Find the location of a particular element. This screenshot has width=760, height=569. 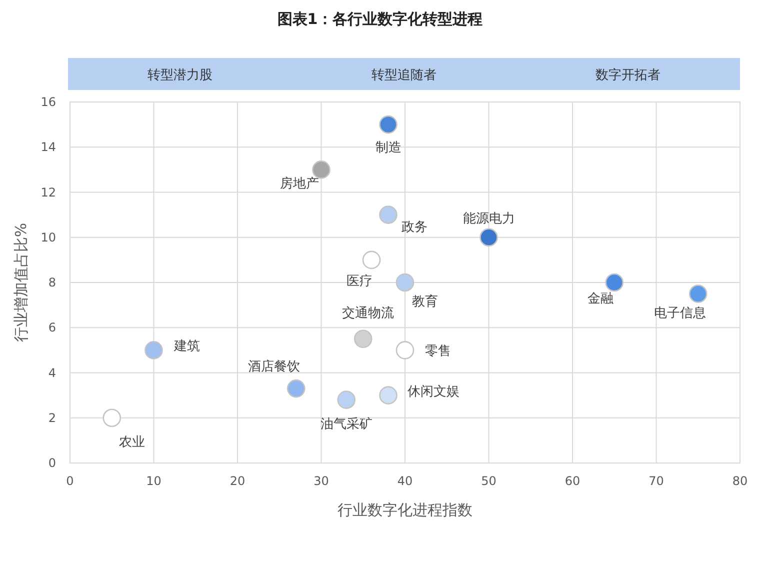

series-label: 金融 is located at coordinates (600, 299).